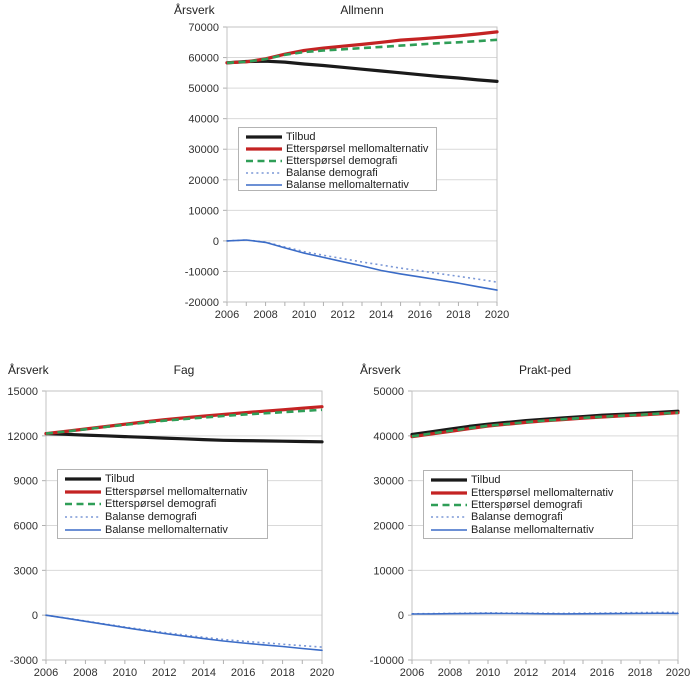  I want to click on y-tick-label: 50000, so click(388, 392).